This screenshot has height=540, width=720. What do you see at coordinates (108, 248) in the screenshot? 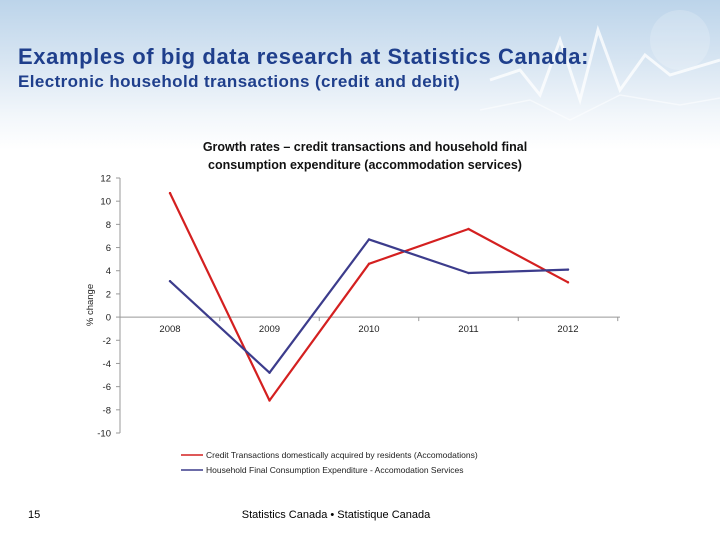
I see `y-tick-label: 6` at bounding box center [108, 248].